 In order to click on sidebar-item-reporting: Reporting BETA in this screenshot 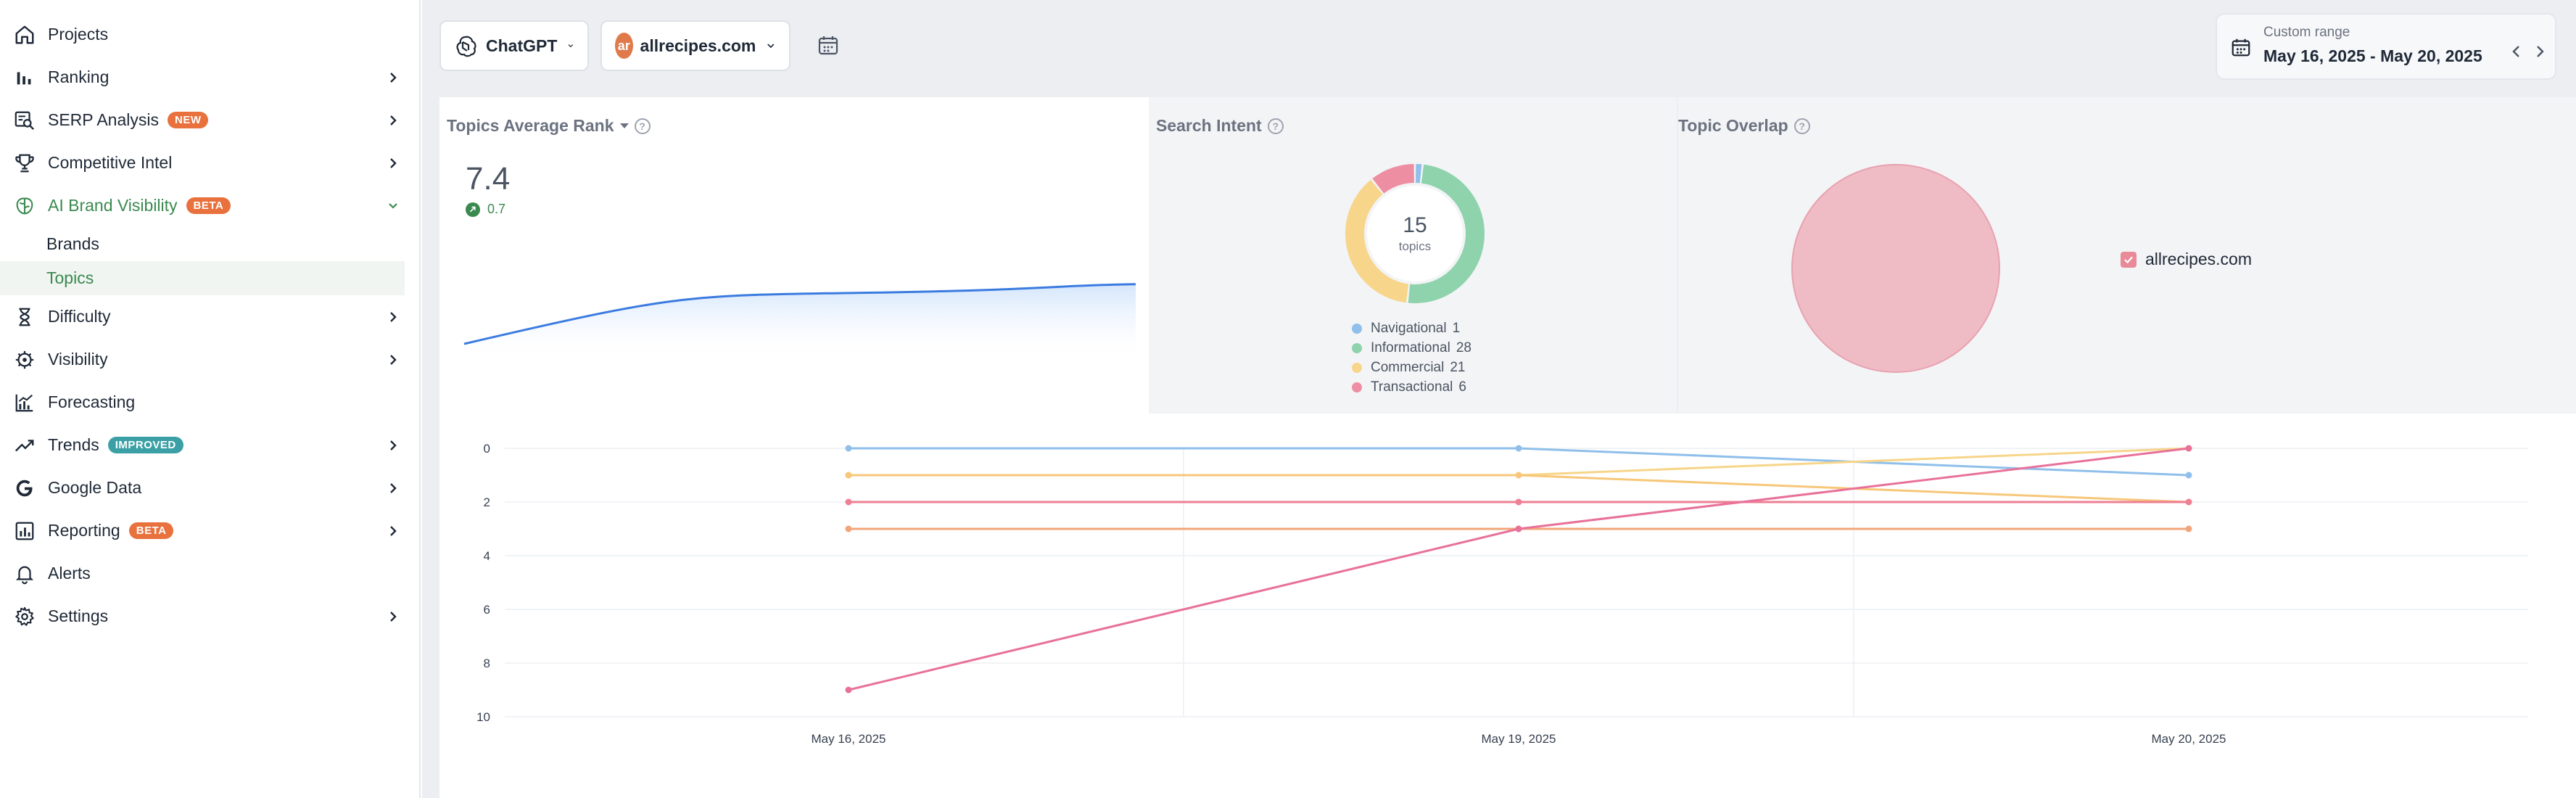, I will do `click(209, 530)`.